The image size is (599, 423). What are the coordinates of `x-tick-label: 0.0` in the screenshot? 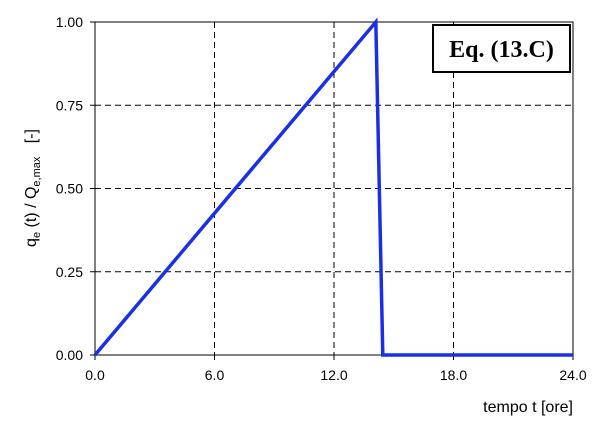 It's located at (95, 375).